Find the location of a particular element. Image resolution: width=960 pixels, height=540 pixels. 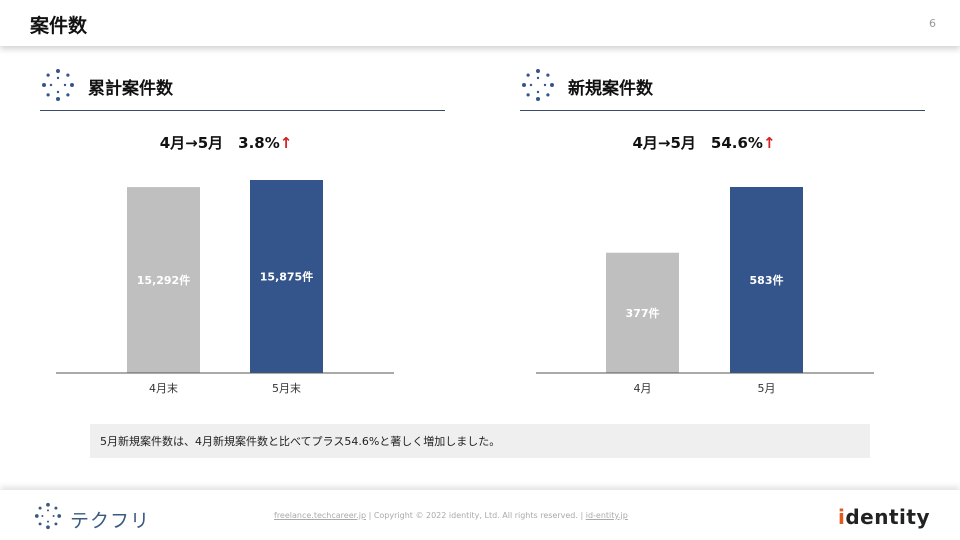

bar-data-label: 15,292件 is located at coordinates (163, 280).